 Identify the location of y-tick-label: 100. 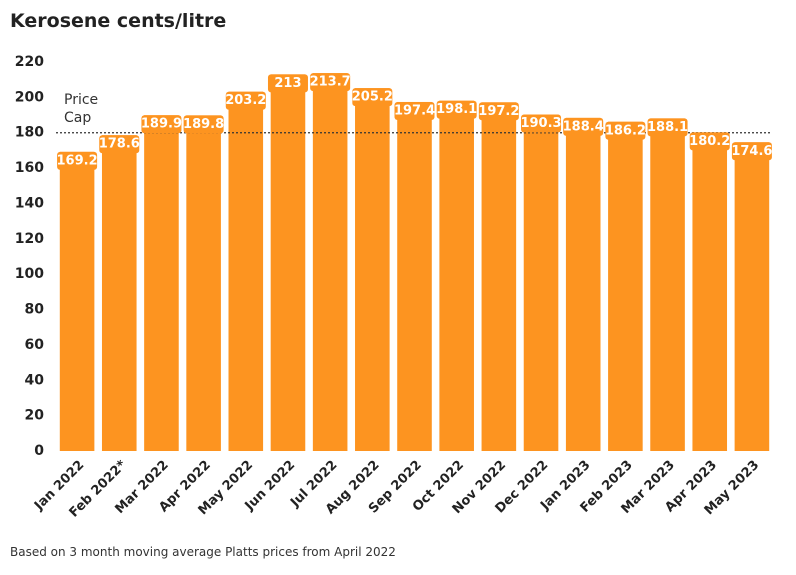
(29, 274).